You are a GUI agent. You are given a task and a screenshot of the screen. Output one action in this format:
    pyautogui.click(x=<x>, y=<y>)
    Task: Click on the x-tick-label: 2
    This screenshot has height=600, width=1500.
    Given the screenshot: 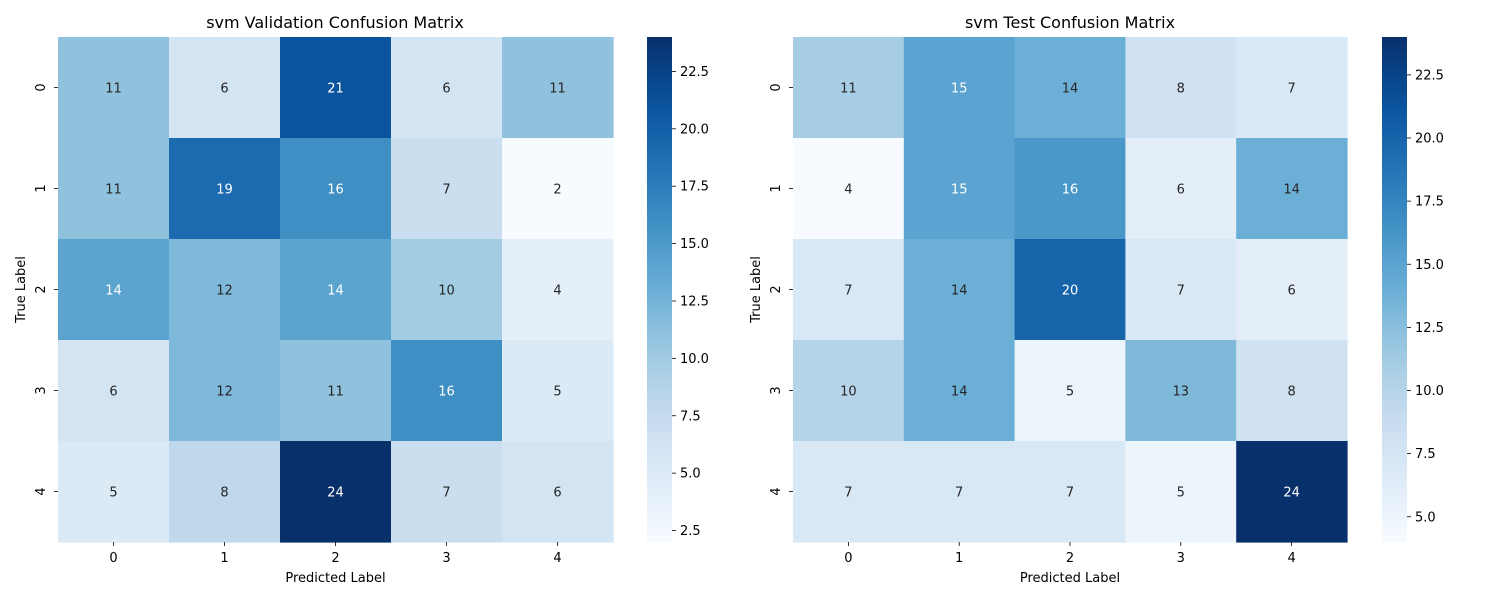 What is the action you would take?
    pyautogui.click(x=1070, y=558)
    